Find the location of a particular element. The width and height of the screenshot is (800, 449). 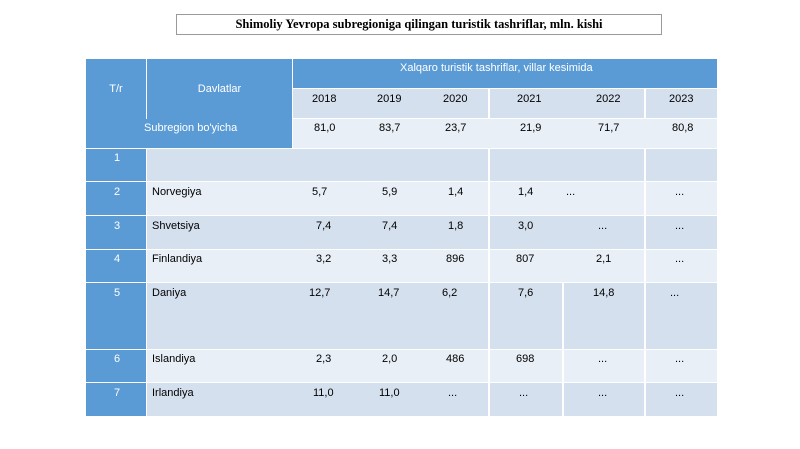

subregion-values: 81,0 83,7 23,7 21,9 71,7 80,8 is located at coordinates (505, 133).